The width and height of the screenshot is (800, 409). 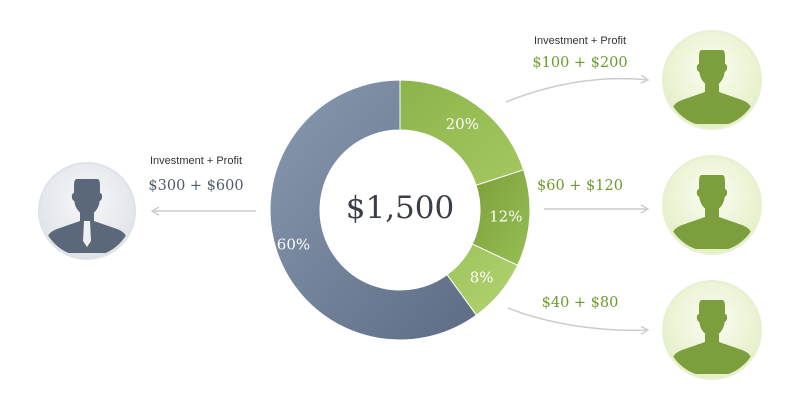 What do you see at coordinates (580, 186) in the screenshot?
I see `right-amount-2: $60 + $120` at bounding box center [580, 186].